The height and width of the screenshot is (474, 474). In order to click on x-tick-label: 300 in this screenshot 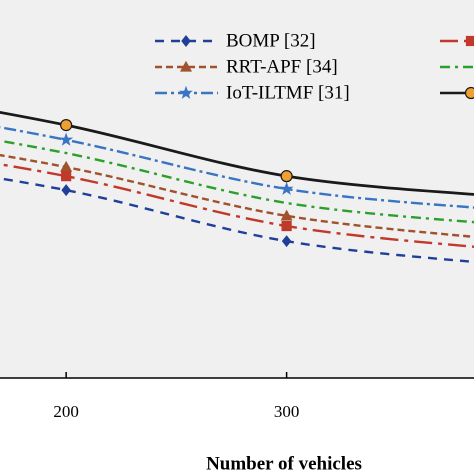, I will do `click(287, 411)`.